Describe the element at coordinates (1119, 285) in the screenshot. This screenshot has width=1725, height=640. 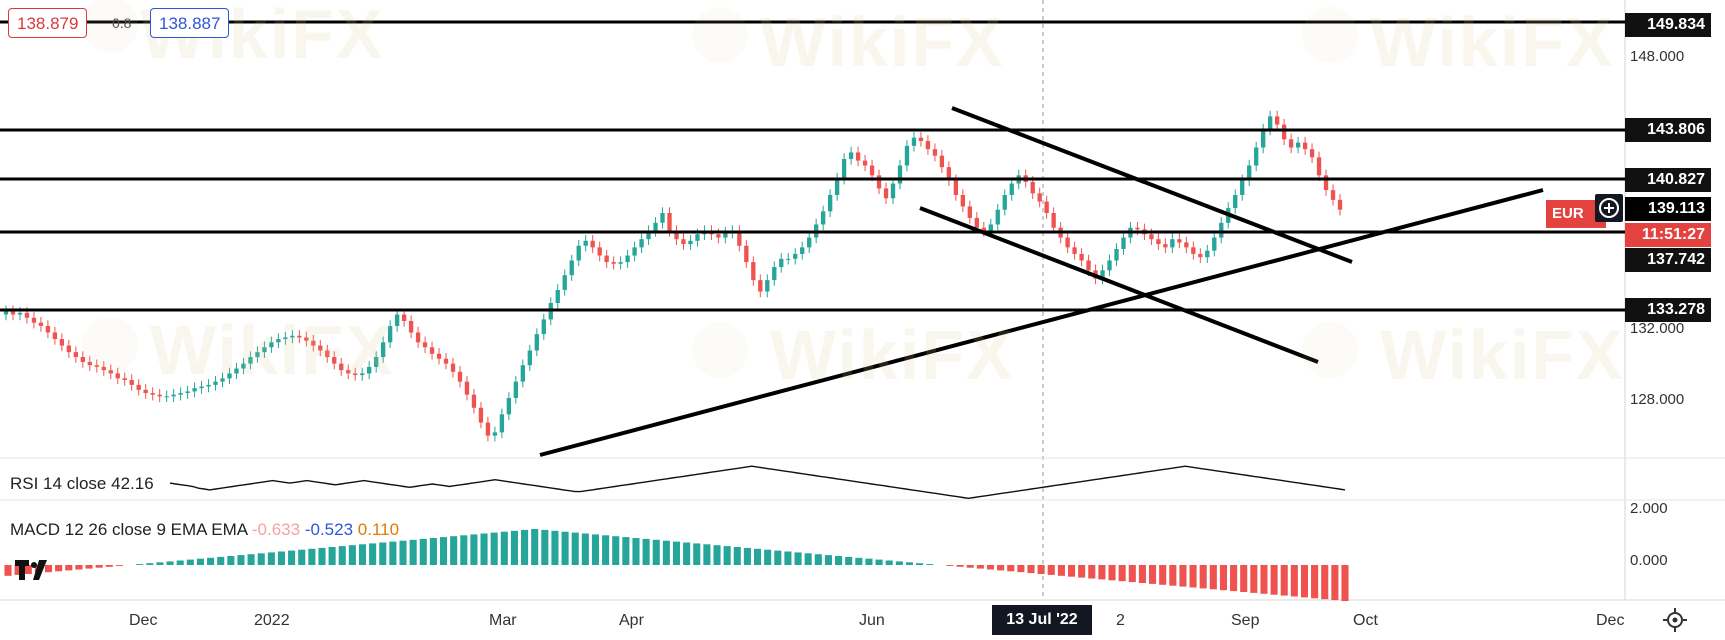
I see `channel-lower-line` at that location.